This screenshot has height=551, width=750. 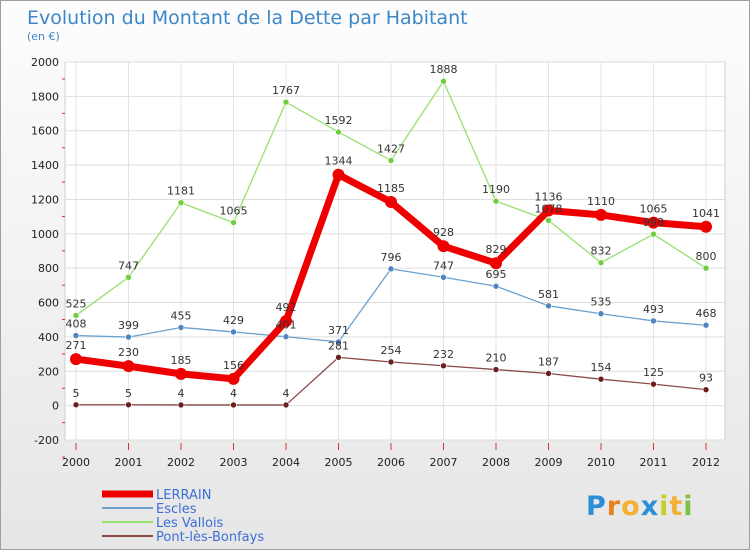 What do you see at coordinates (496, 274) in the screenshot?
I see `data-label: 695` at bounding box center [496, 274].